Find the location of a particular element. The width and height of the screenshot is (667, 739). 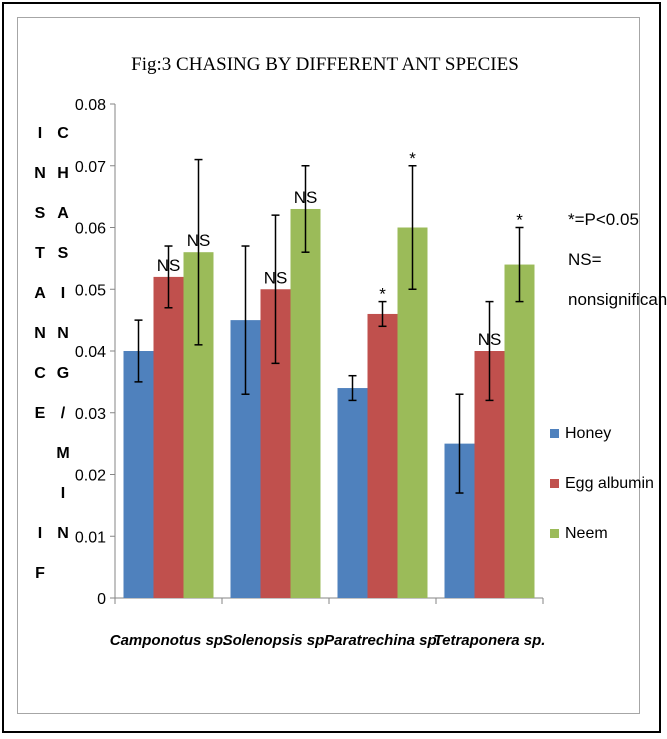

y-label-letter-right: C is located at coordinates (63, 133).